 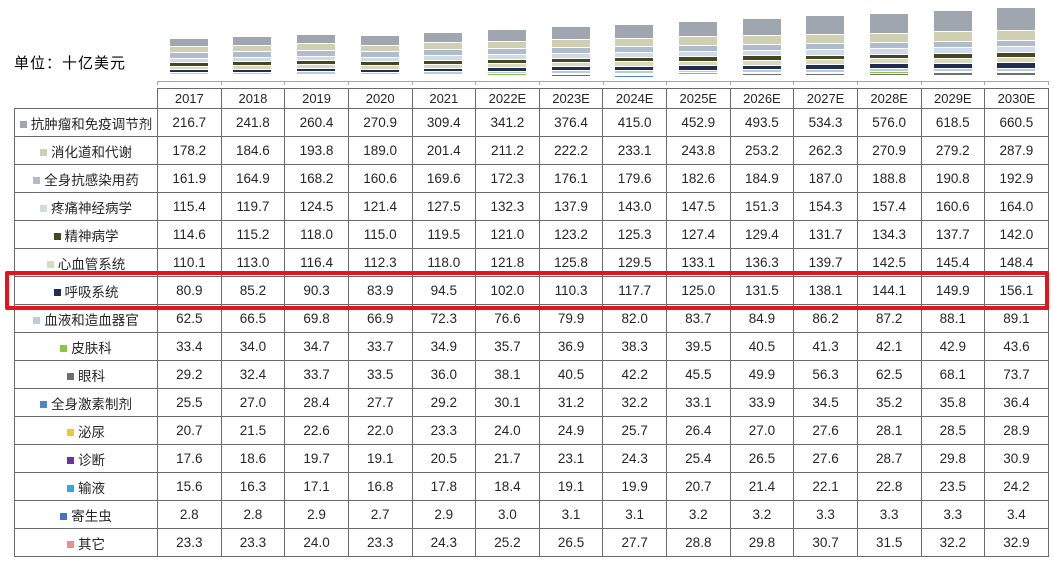 I want to click on value-cell: 25.2, so click(x=507, y=542).